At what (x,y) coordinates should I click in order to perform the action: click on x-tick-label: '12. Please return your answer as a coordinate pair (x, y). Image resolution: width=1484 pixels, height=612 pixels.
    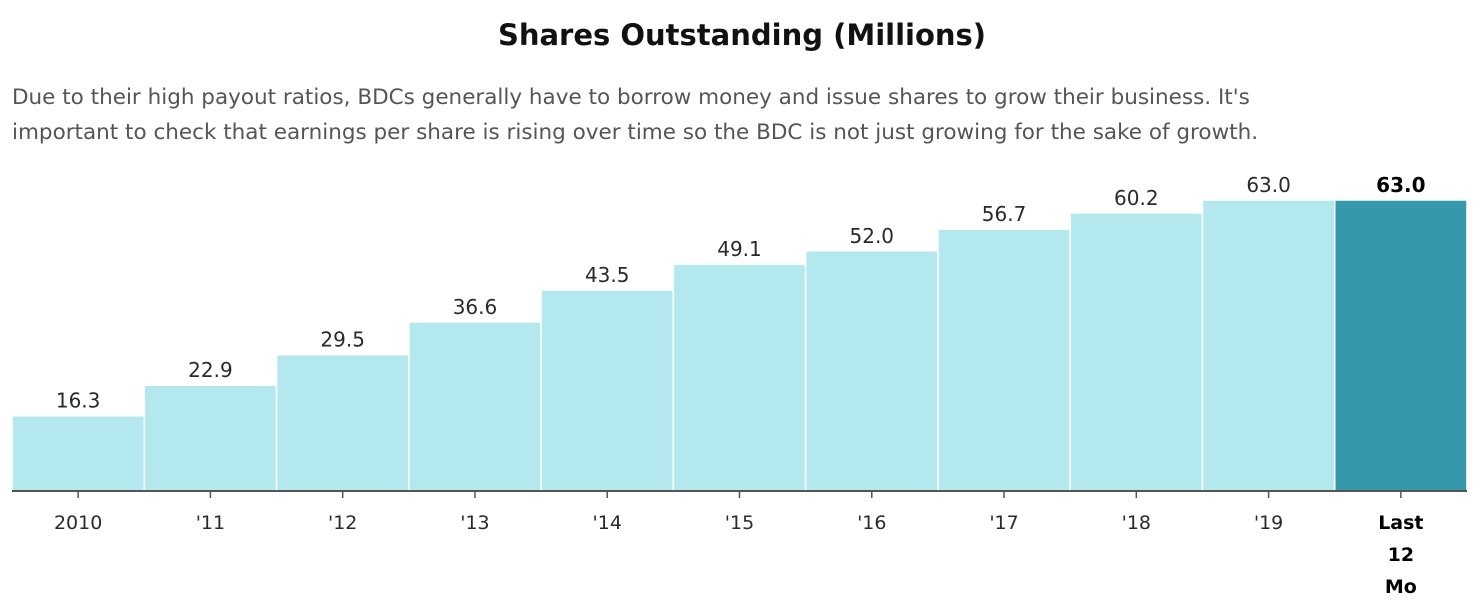
    Looking at the image, I should click on (342, 523).